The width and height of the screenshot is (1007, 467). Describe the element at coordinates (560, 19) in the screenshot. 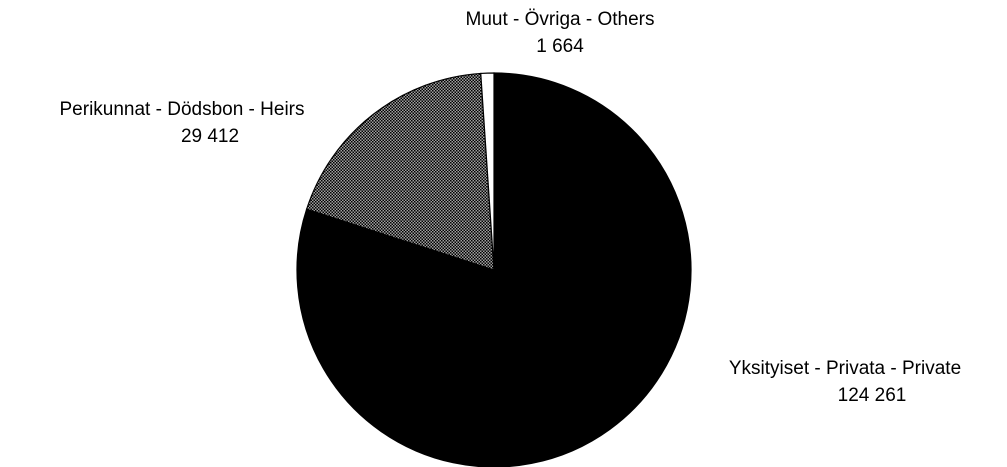

I see `slice-label: Muut - Övriga - Others` at that location.